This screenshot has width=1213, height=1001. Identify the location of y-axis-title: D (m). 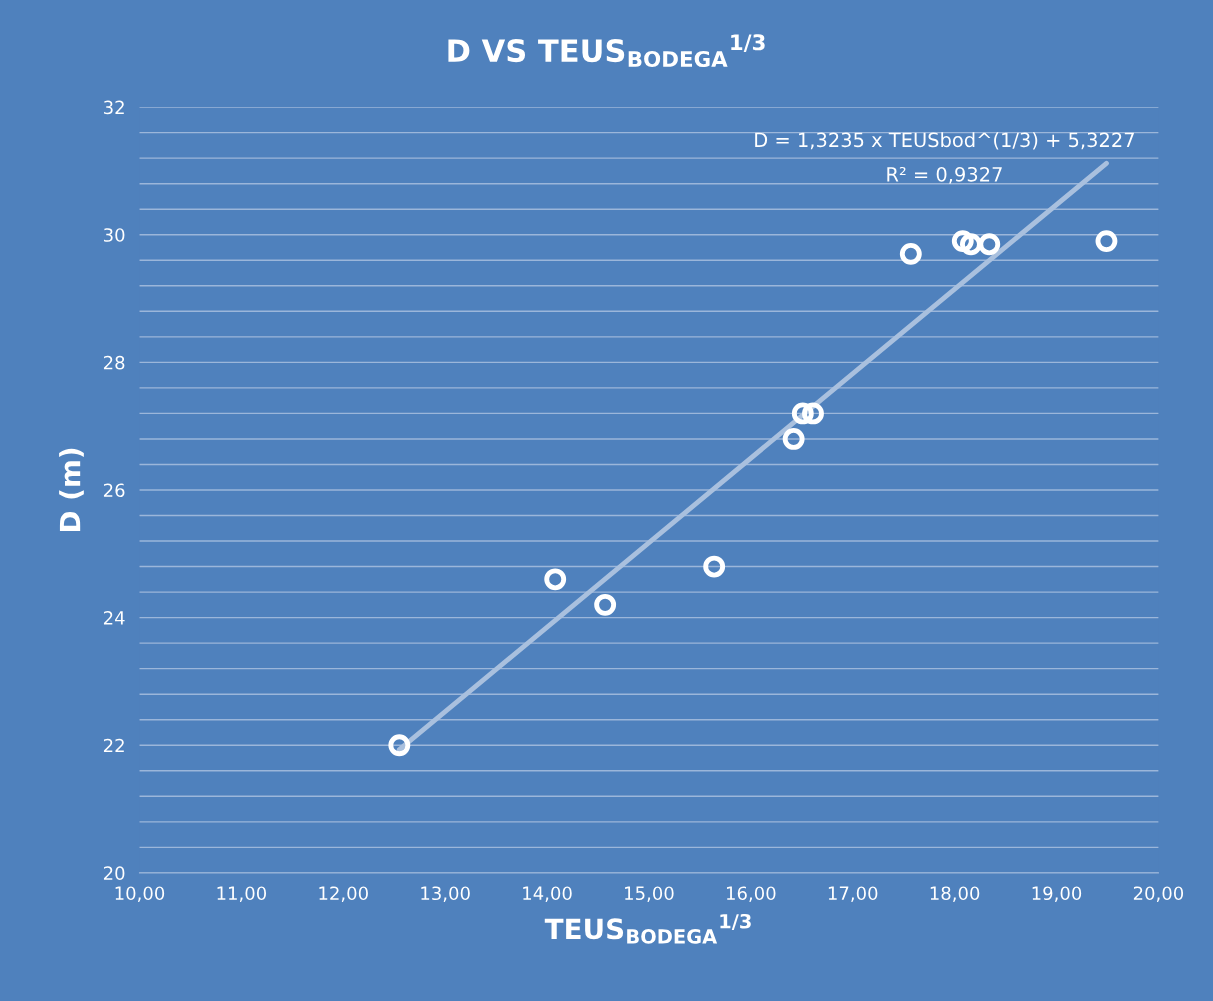
(71, 489).